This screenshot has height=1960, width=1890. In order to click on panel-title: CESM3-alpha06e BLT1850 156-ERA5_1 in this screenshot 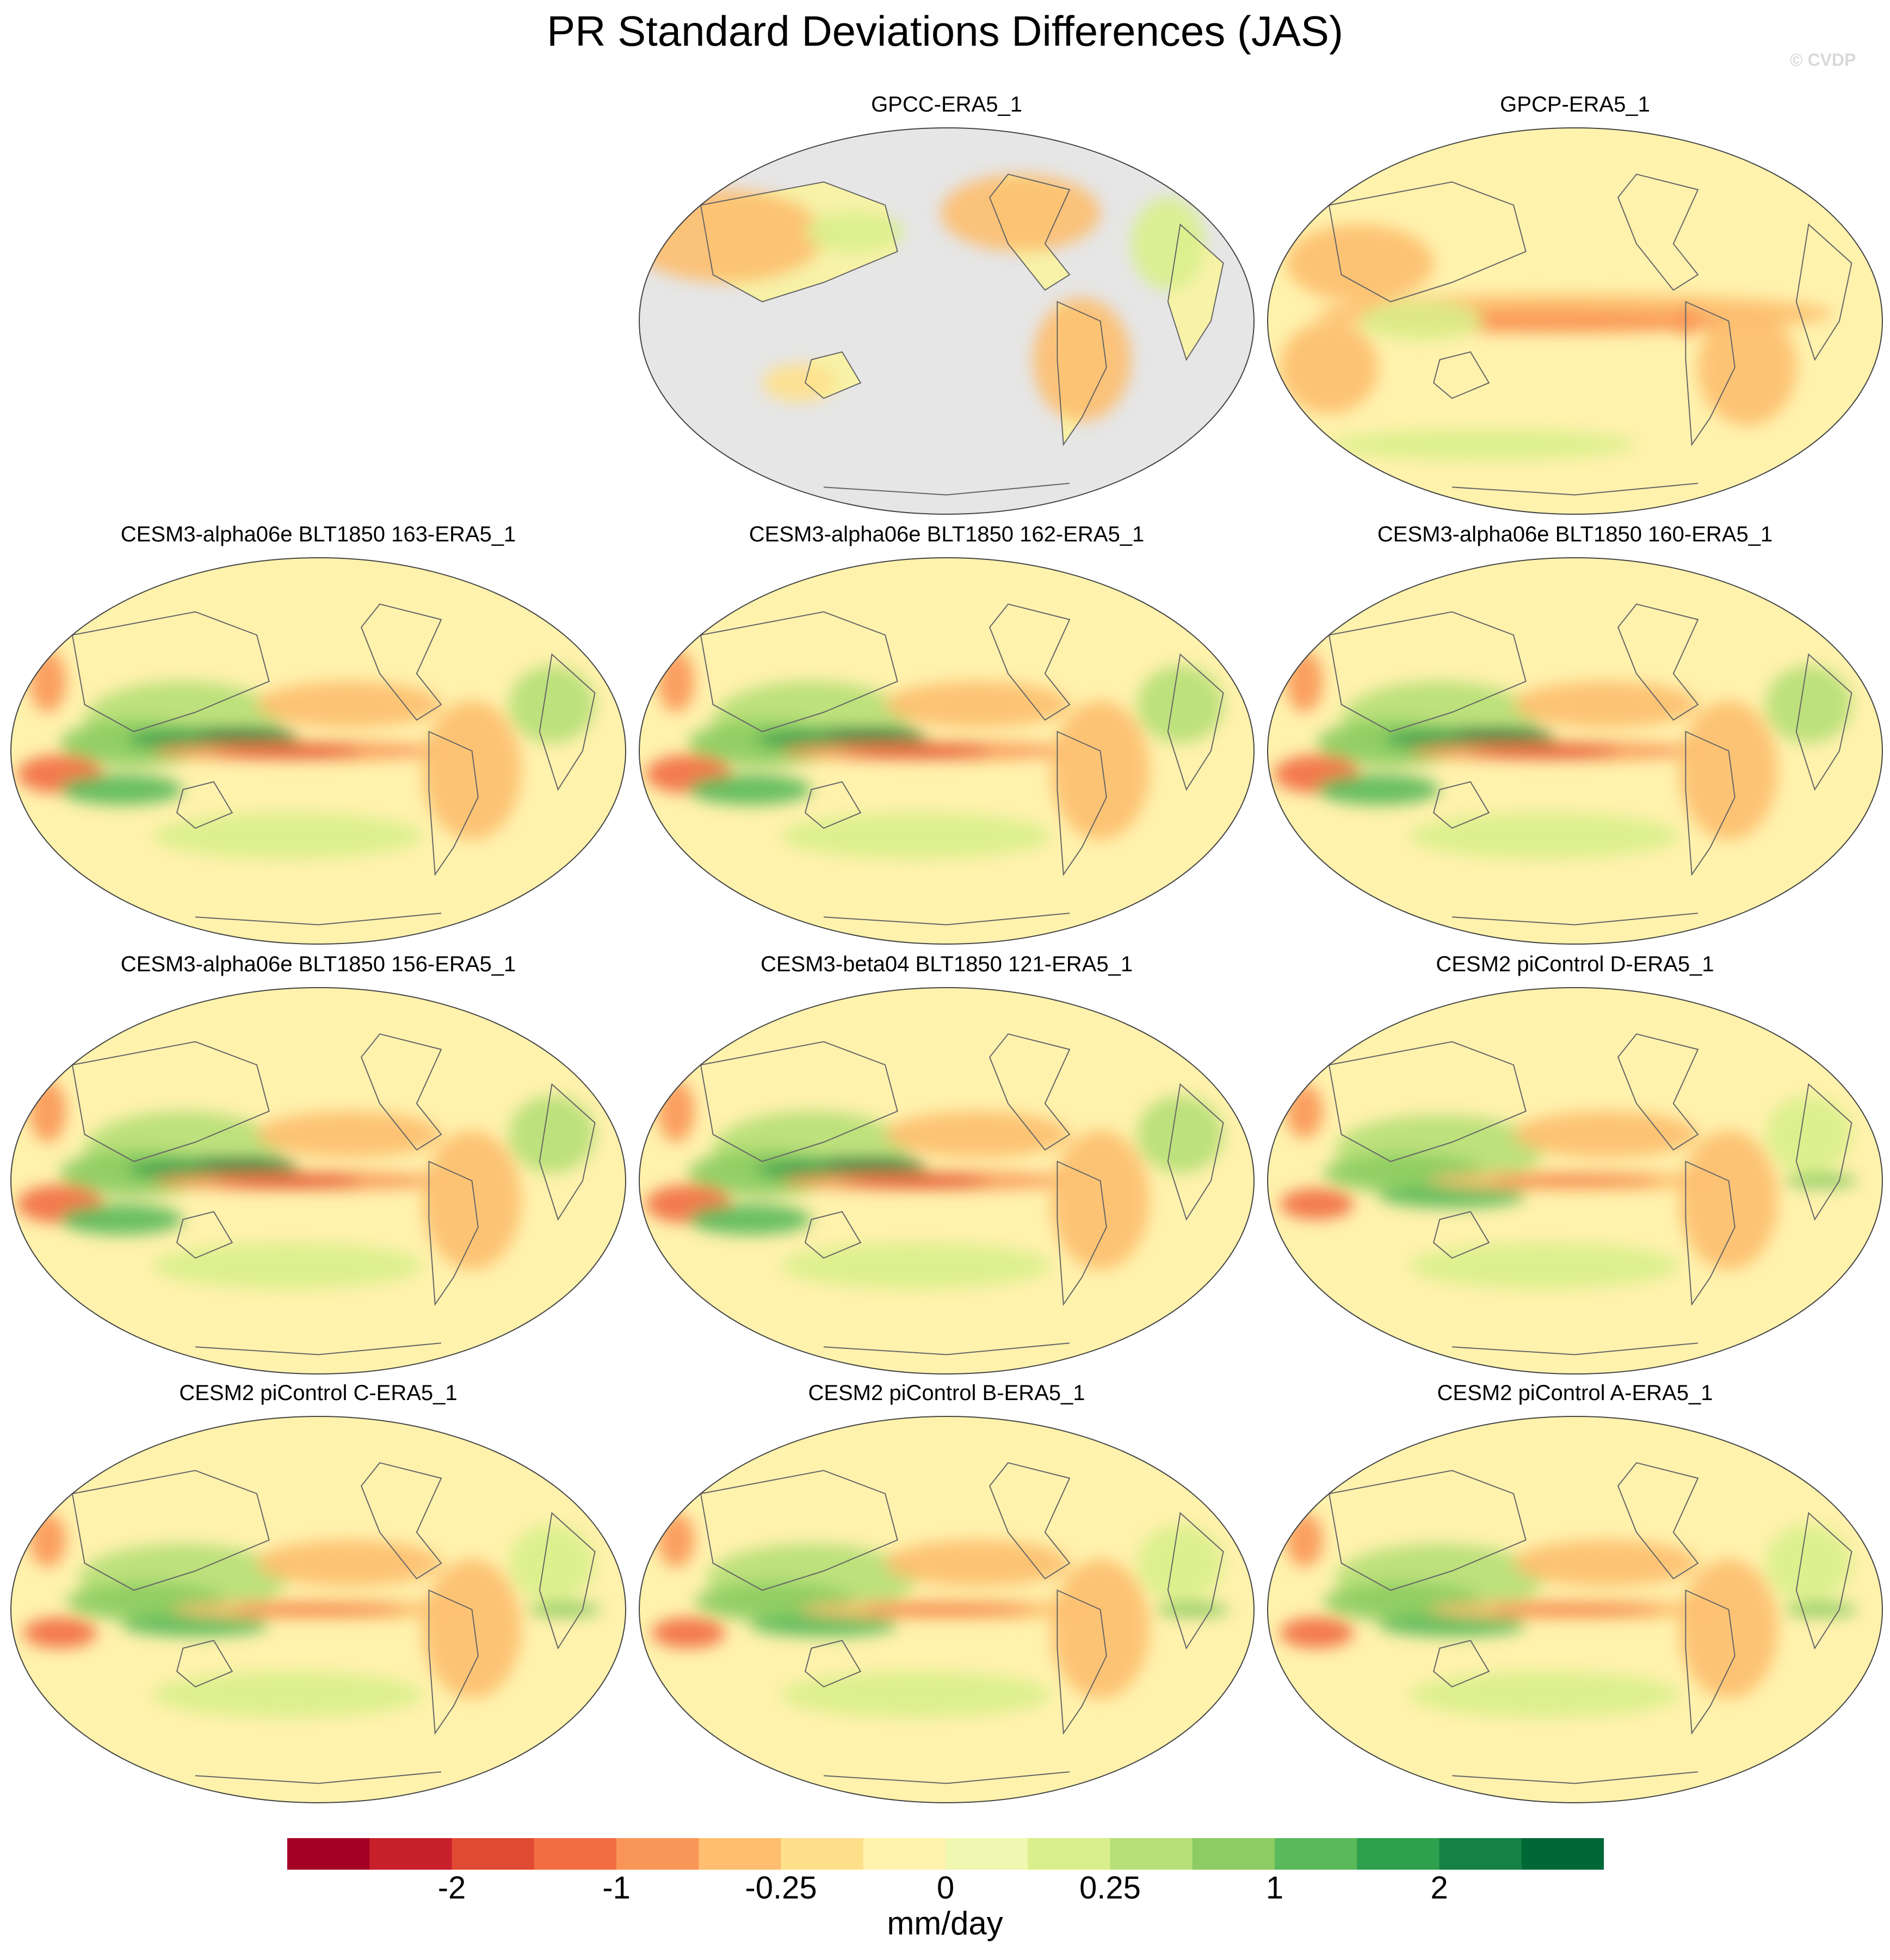, I will do `click(318, 964)`.